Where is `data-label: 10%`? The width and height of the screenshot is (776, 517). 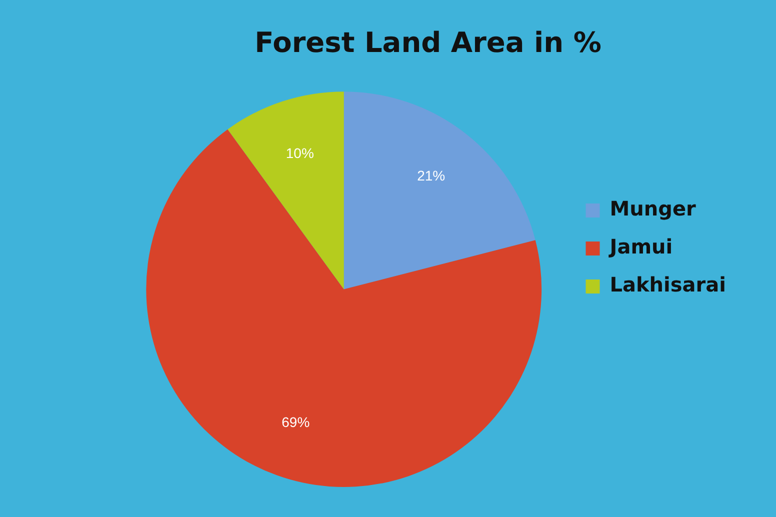 data-label: 10% is located at coordinates (300, 152).